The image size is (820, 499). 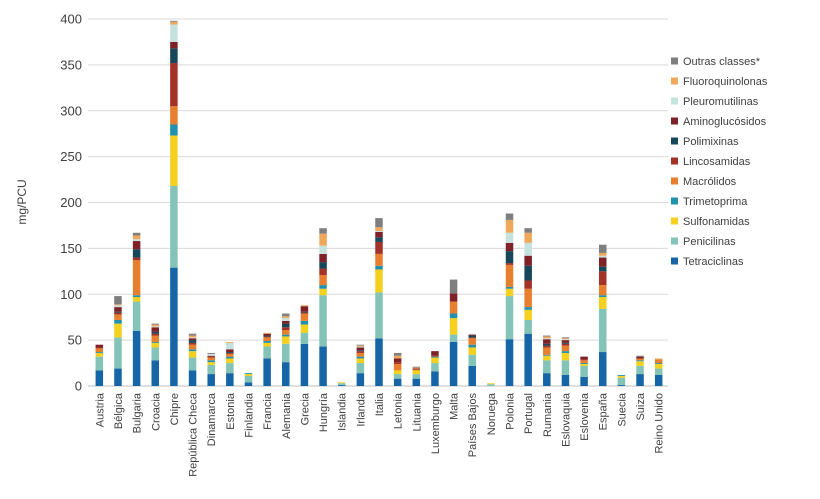 What do you see at coordinates (710, 222) in the screenshot?
I see `legend-item: Sulfonamidas` at bounding box center [710, 222].